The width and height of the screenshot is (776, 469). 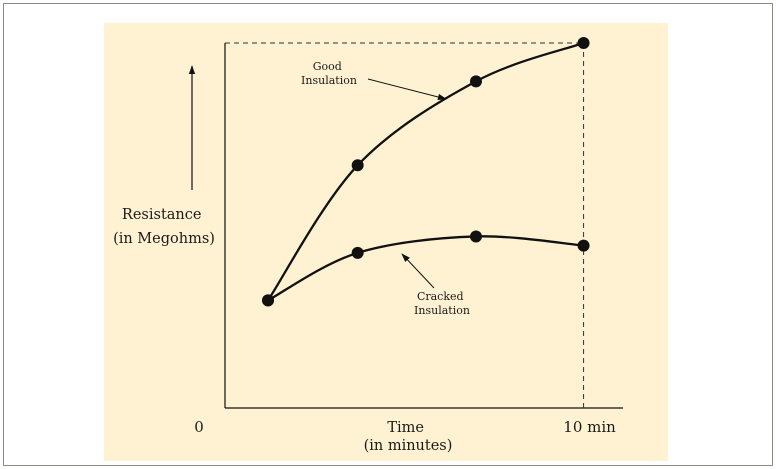 I want to click on x-tick-label-10-min: 10 min, so click(x=589, y=427).